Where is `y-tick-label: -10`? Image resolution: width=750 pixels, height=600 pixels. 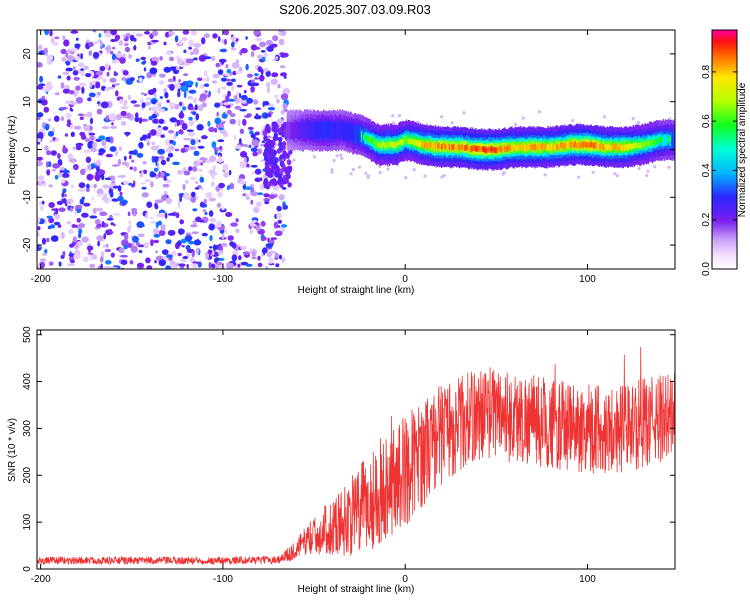 y-tick-label: -10 is located at coordinates (27, 197).